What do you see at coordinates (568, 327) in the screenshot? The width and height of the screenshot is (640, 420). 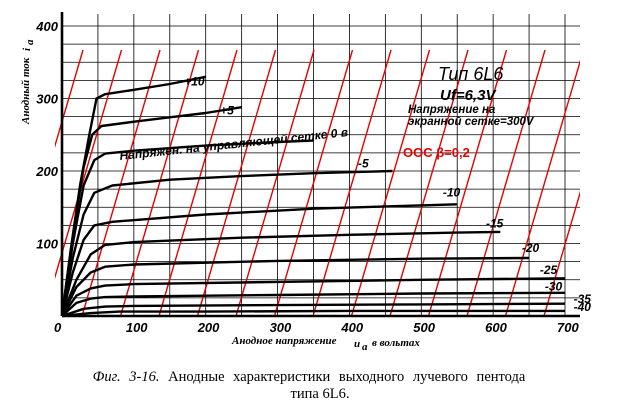 I see `x-tick-label: 700` at bounding box center [568, 327].